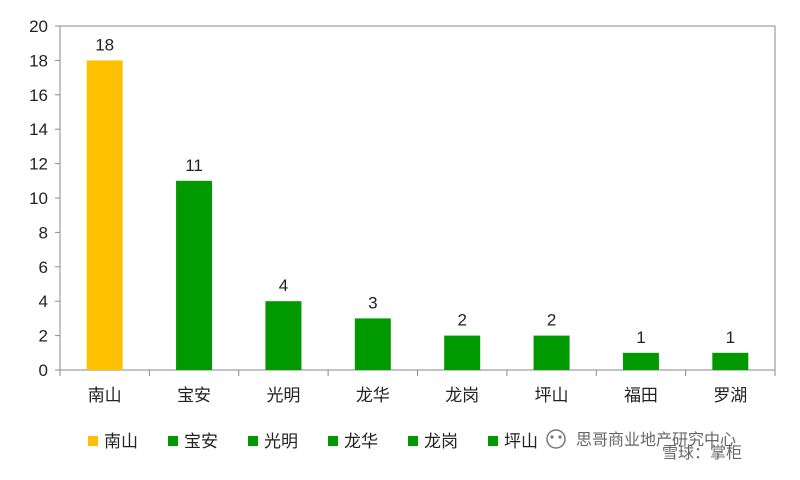 The height and width of the screenshot is (480, 800). I want to click on y-tick-label: 8, so click(43, 232).